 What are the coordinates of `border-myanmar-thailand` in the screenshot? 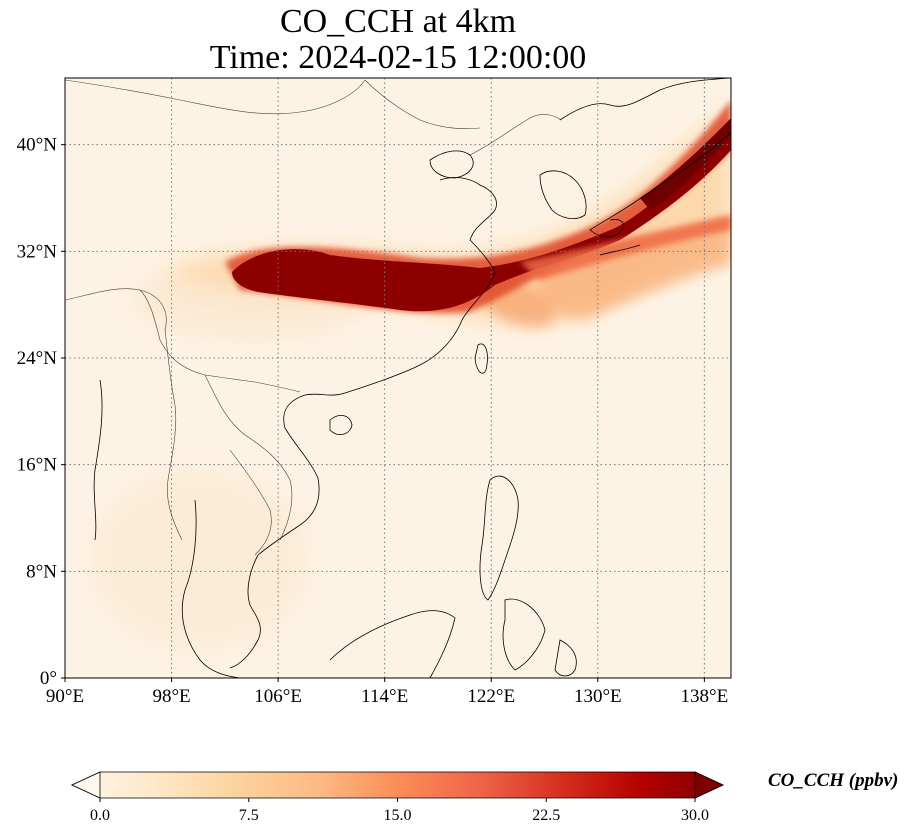 It's located at (173, 435).